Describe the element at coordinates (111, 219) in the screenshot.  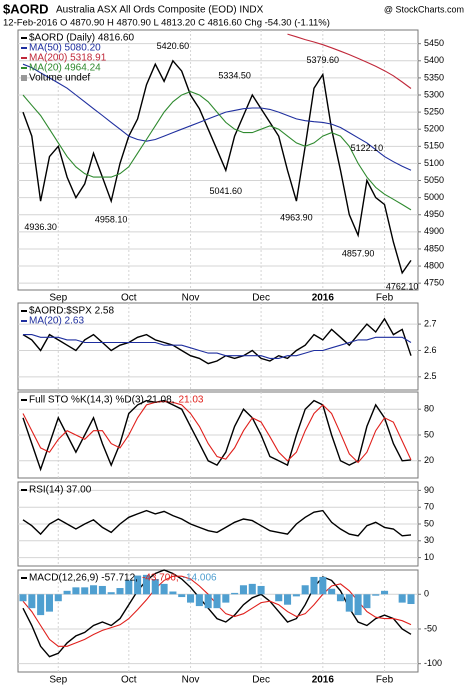
I see `price-annotation: 4958.10` at that location.